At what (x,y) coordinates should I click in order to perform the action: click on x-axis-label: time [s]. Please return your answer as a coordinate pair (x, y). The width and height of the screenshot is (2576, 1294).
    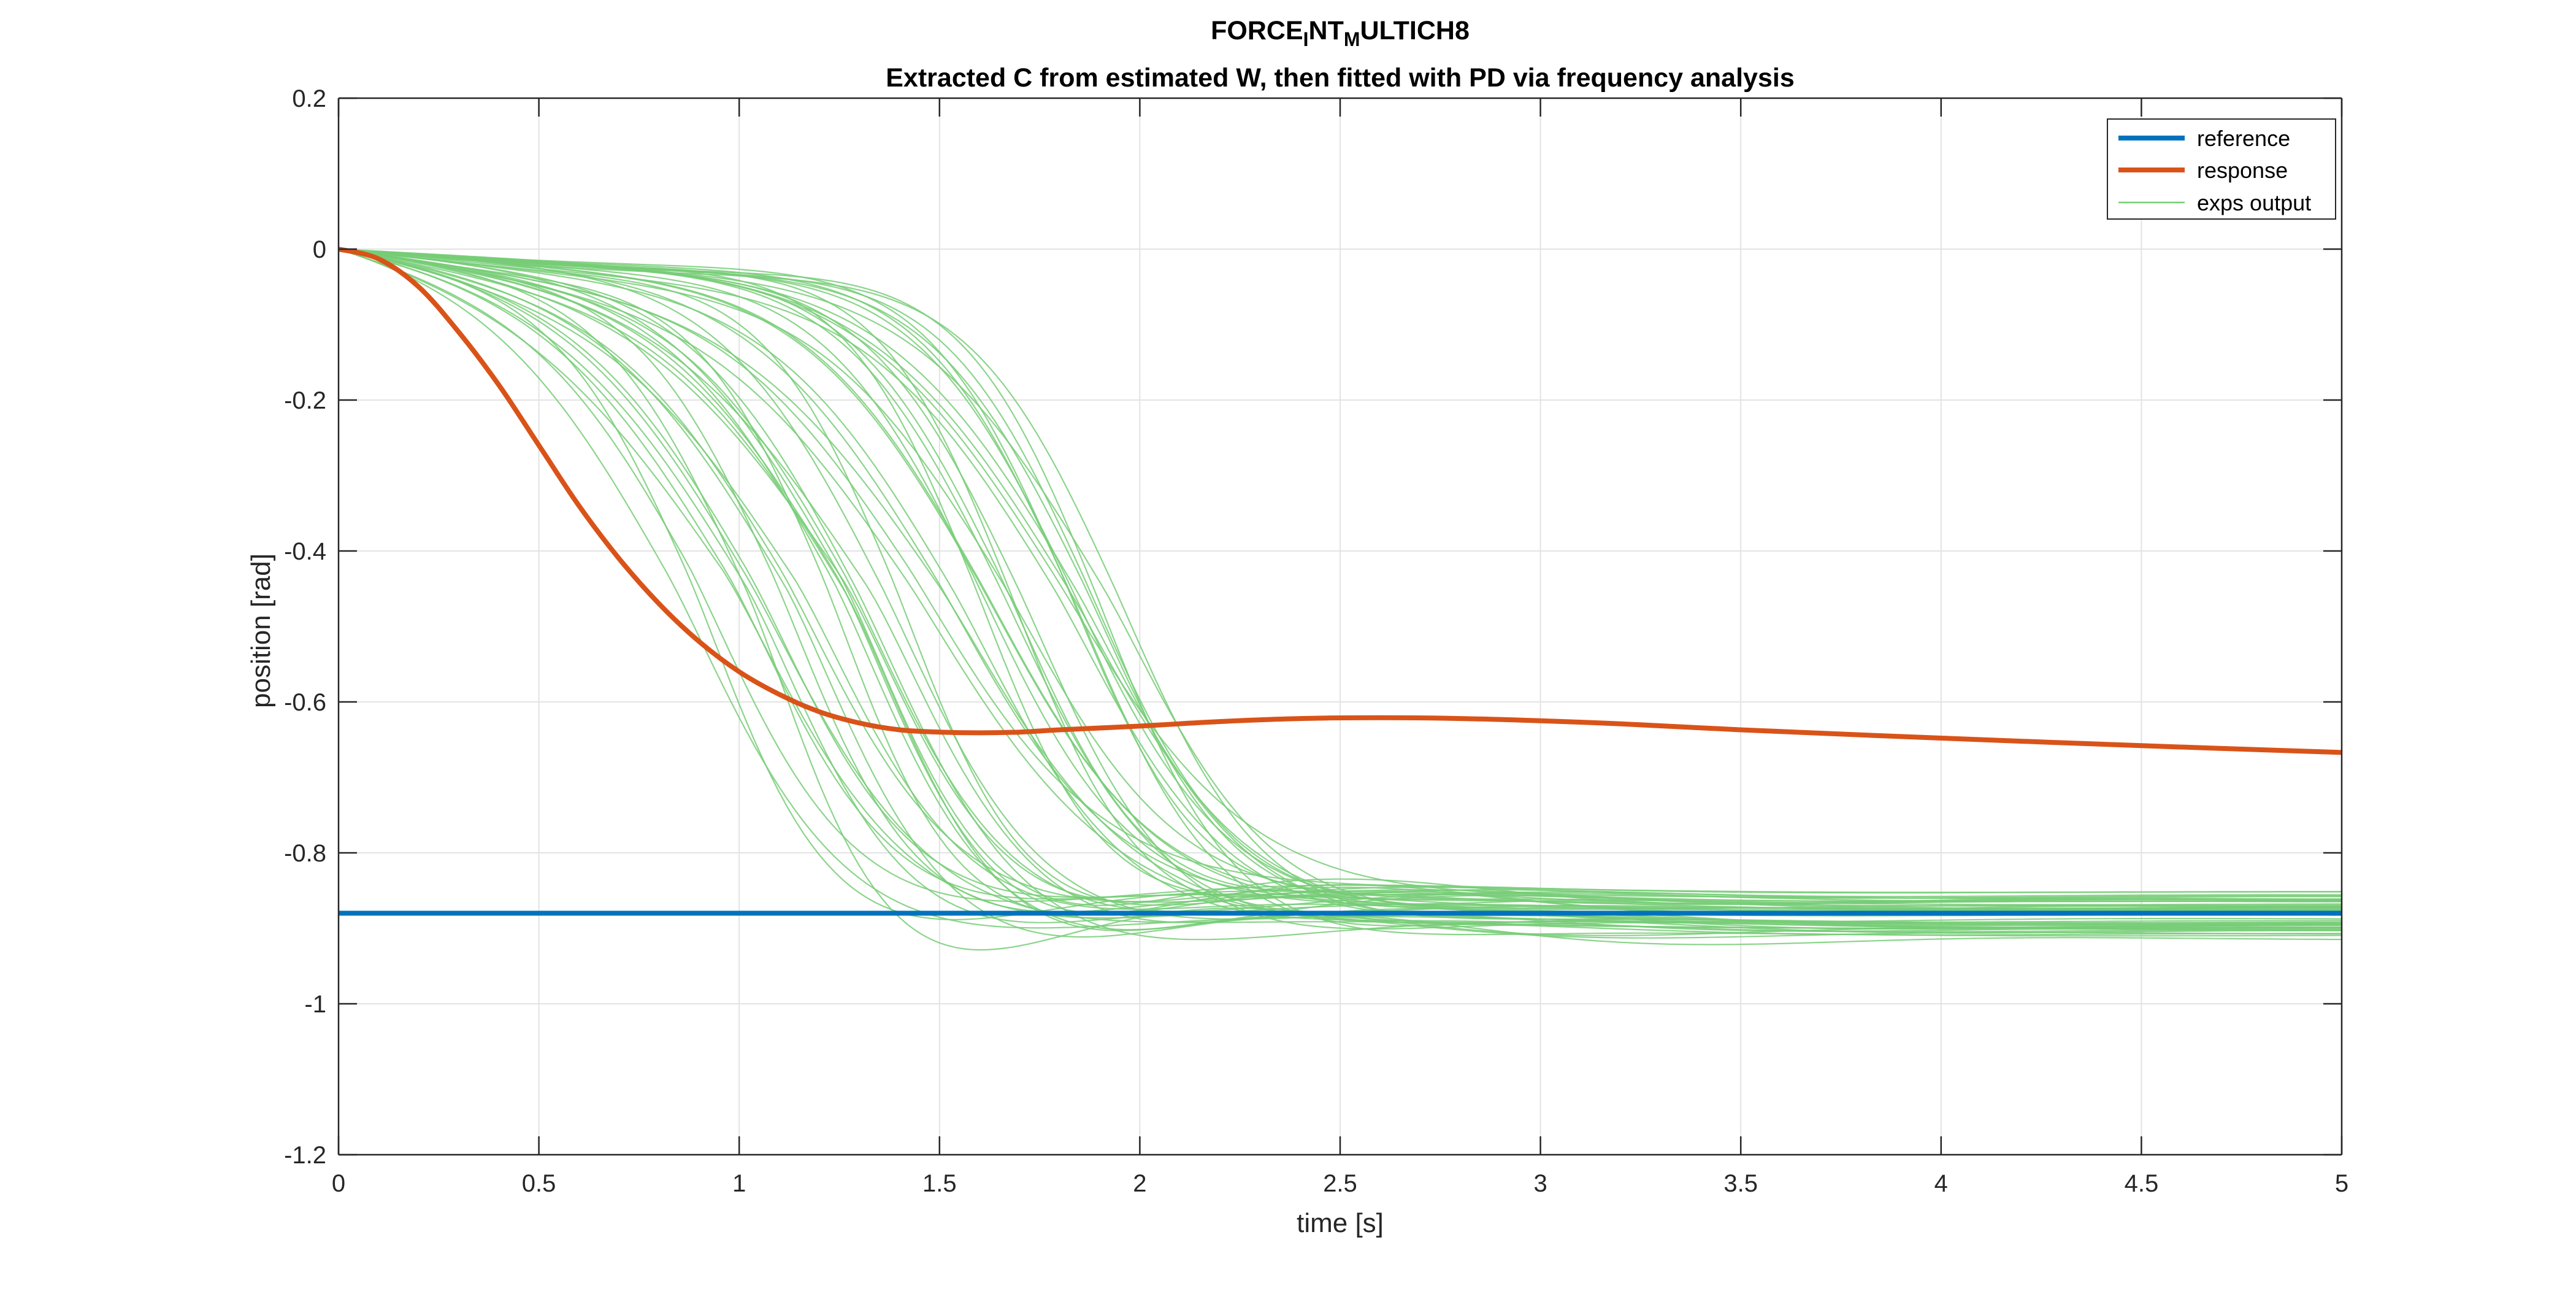
    Looking at the image, I should click on (1340, 1223).